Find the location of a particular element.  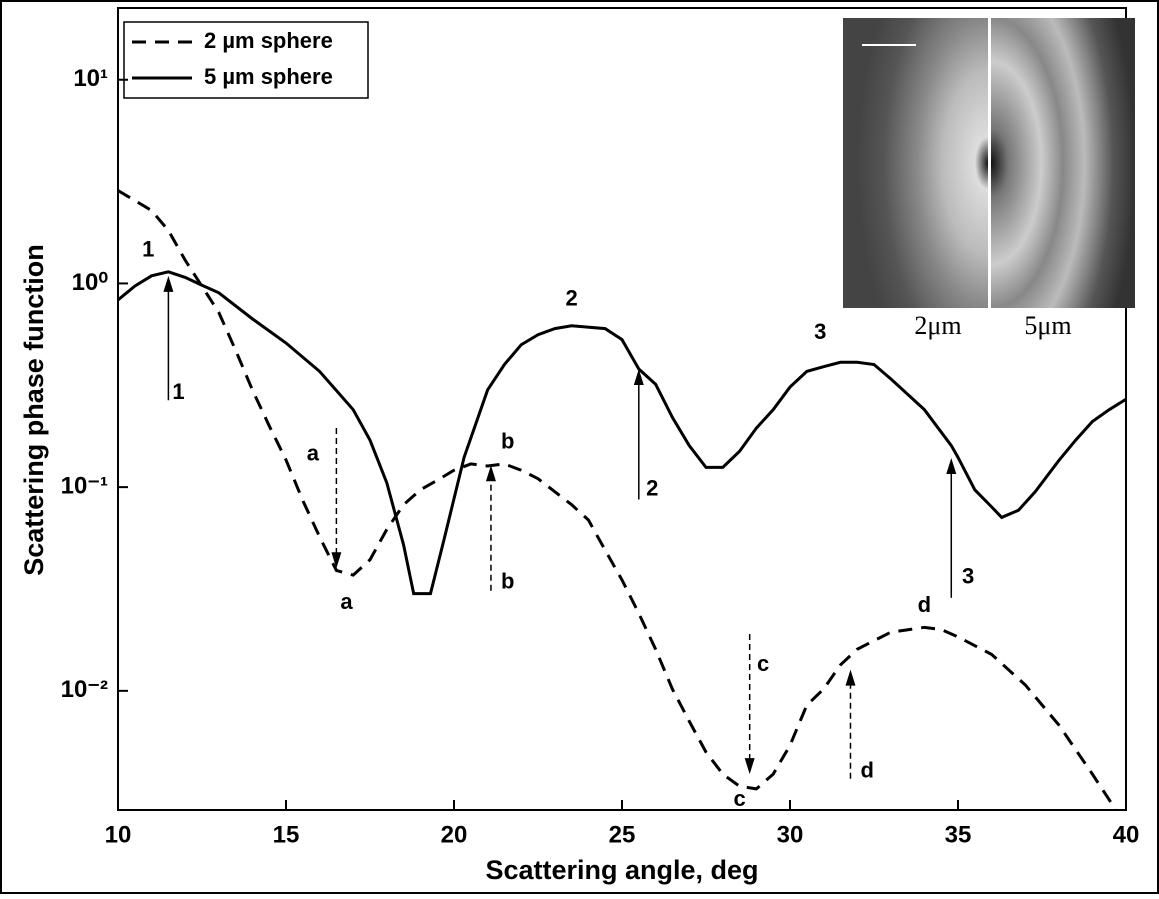

legend is located at coordinates (246, 60).